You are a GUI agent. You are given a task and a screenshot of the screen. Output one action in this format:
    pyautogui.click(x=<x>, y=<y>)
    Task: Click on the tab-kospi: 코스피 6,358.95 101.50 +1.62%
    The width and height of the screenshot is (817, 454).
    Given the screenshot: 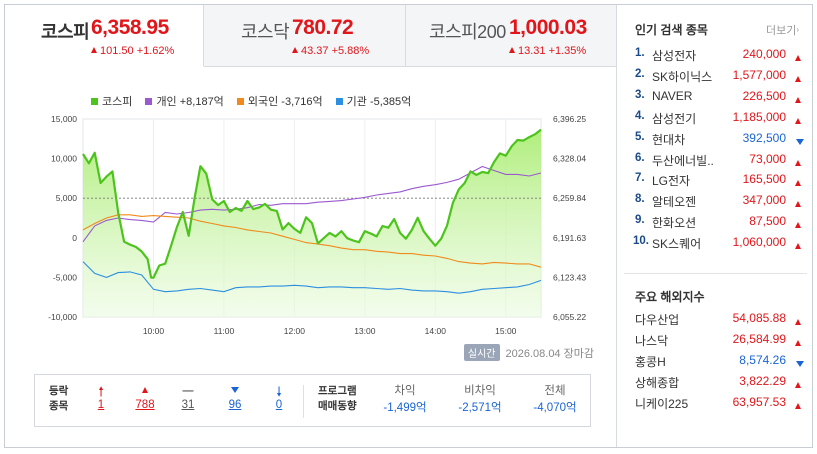 What is the action you would take?
    pyautogui.click(x=104, y=36)
    